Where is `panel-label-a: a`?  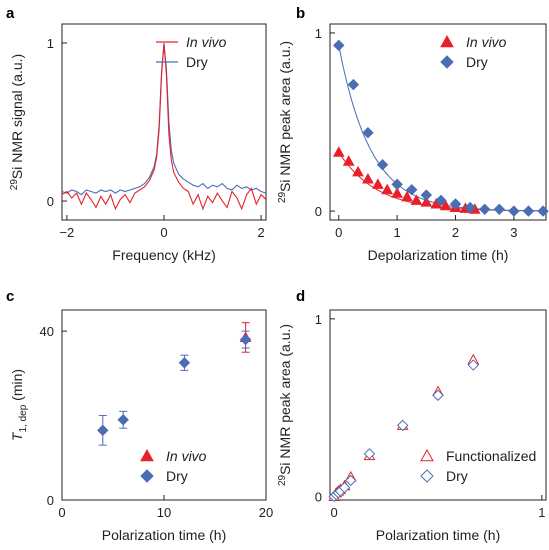 panel-label-a: a is located at coordinates (10, 13).